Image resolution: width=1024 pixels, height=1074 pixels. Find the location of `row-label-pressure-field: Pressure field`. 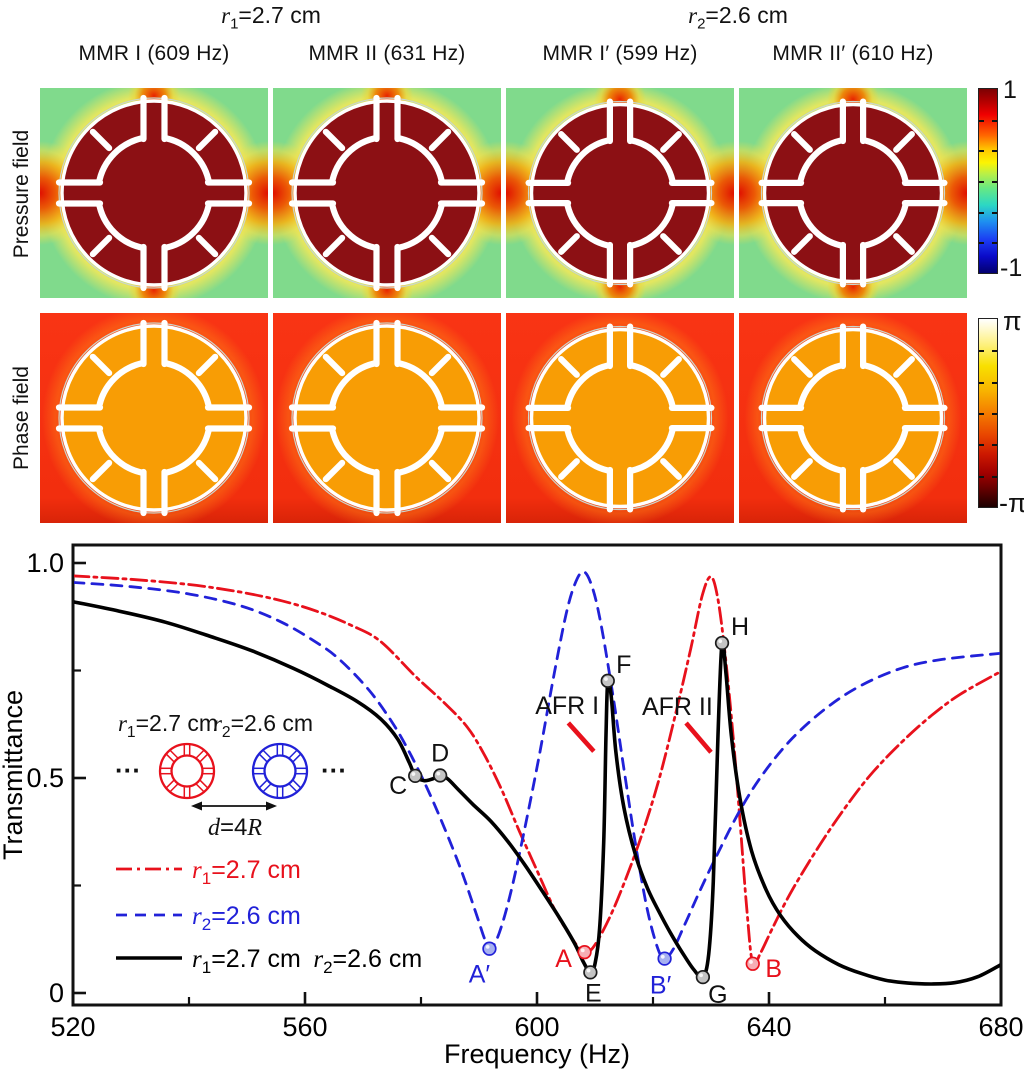

row-label-pressure-field: Pressure field is located at coordinates (21, 194).